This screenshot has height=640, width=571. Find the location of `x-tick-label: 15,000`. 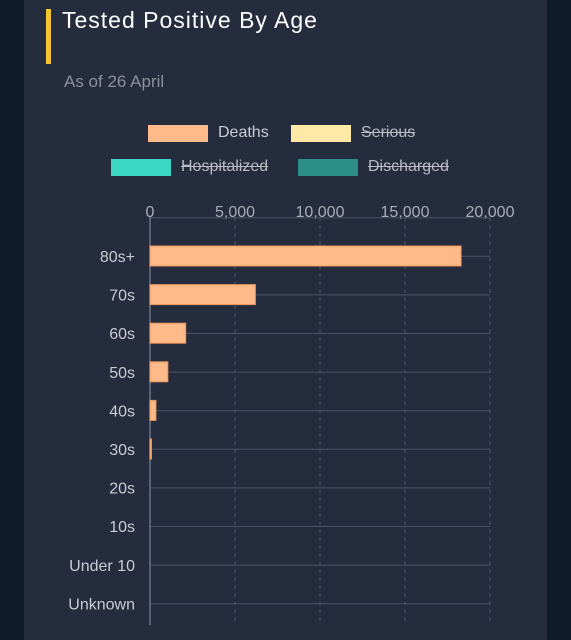

x-tick-label: 15,000 is located at coordinates (405, 212).